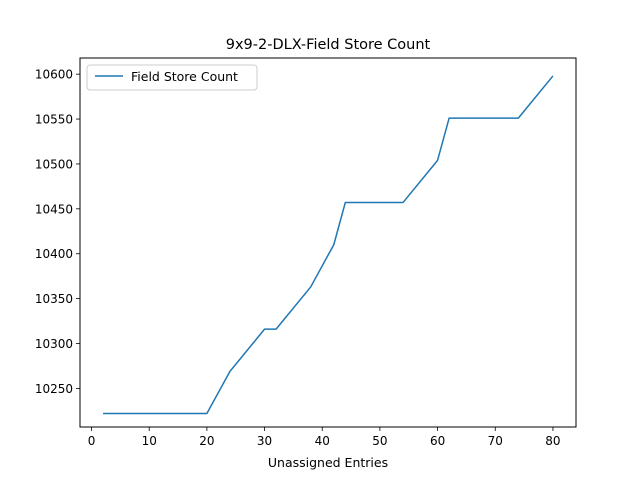 The height and width of the screenshot is (480, 640). Describe the element at coordinates (54, 389) in the screenshot. I see `y-tick-label: 10250` at that location.